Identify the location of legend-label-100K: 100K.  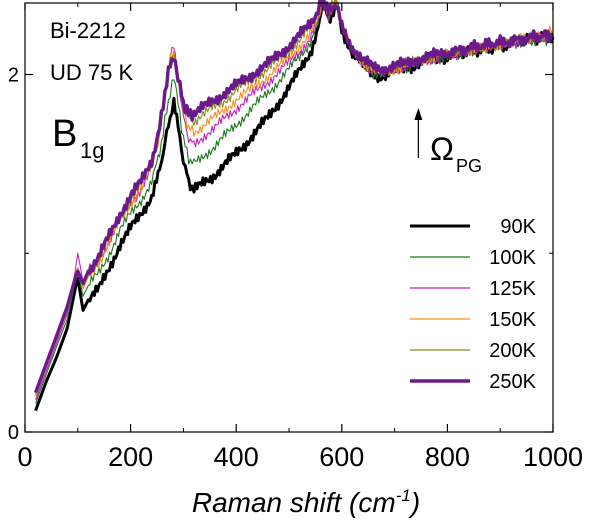
(512, 258).